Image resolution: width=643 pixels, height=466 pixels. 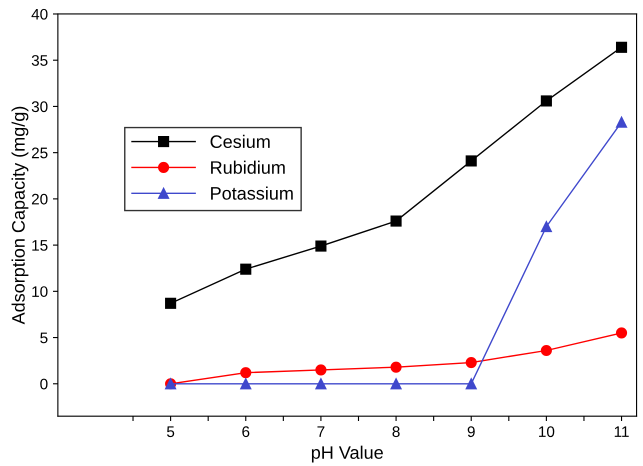 What do you see at coordinates (44, 384) in the screenshot?
I see `y-tick-label: 0` at bounding box center [44, 384].